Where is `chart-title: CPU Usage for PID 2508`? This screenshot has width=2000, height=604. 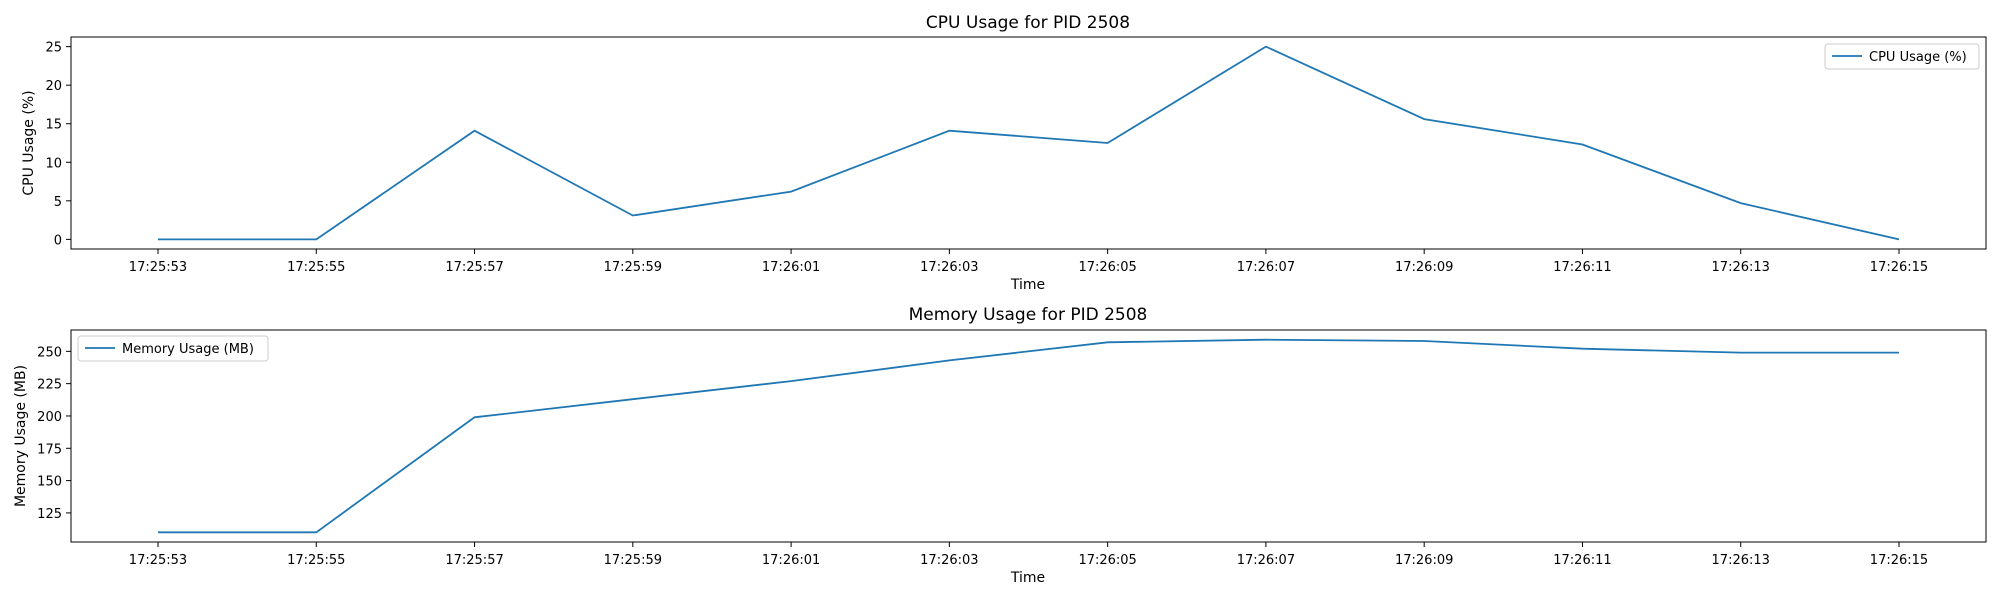 chart-title: CPU Usage for PID 2508 is located at coordinates (1028, 23).